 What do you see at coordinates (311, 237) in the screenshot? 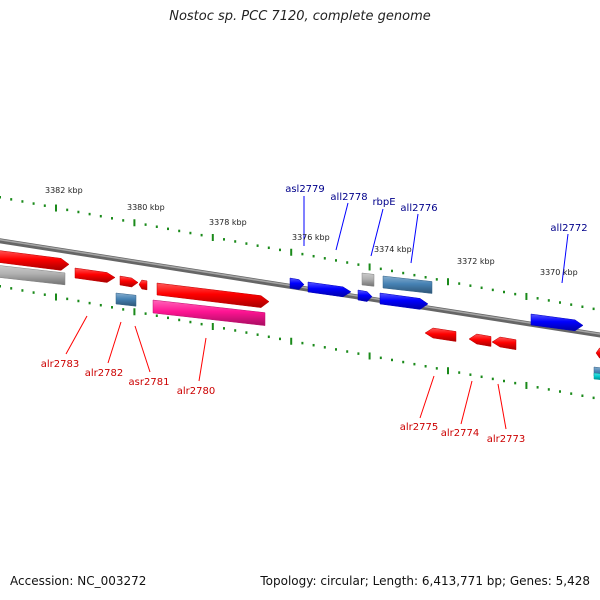
I see `scale-label: 3376 kbp` at bounding box center [311, 237].